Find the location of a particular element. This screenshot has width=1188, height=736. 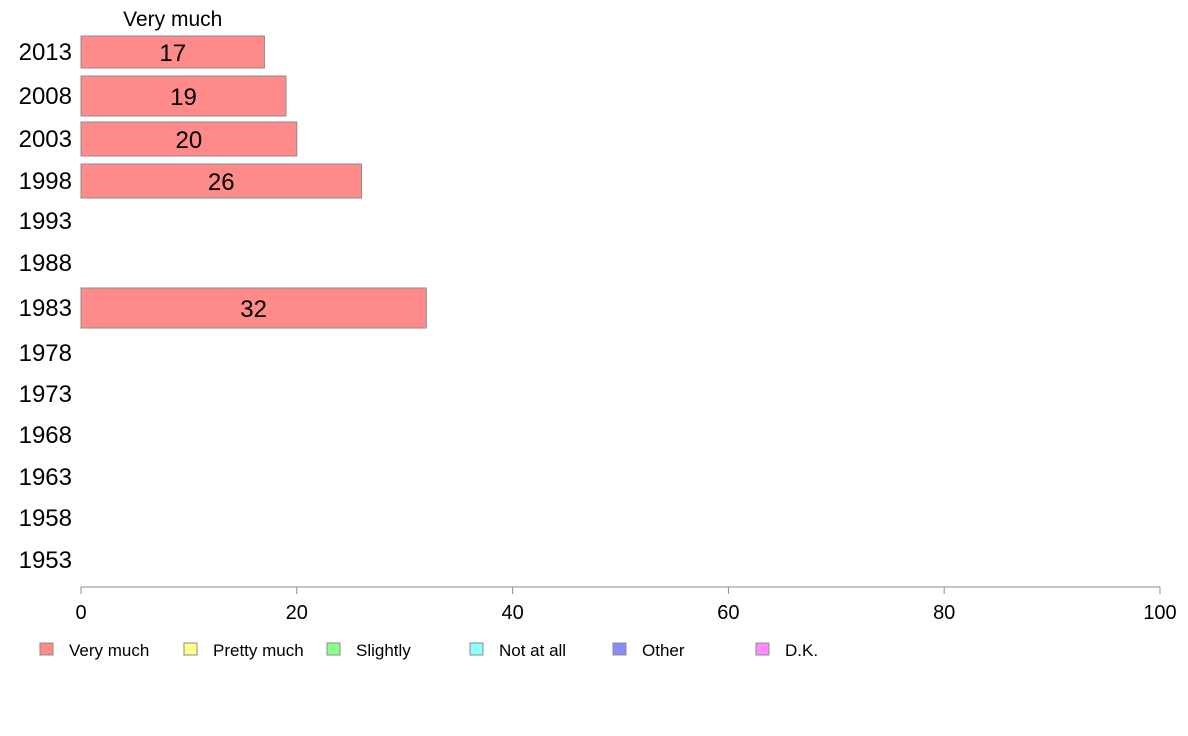

x-tick-label: 100 is located at coordinates (1159, 613).